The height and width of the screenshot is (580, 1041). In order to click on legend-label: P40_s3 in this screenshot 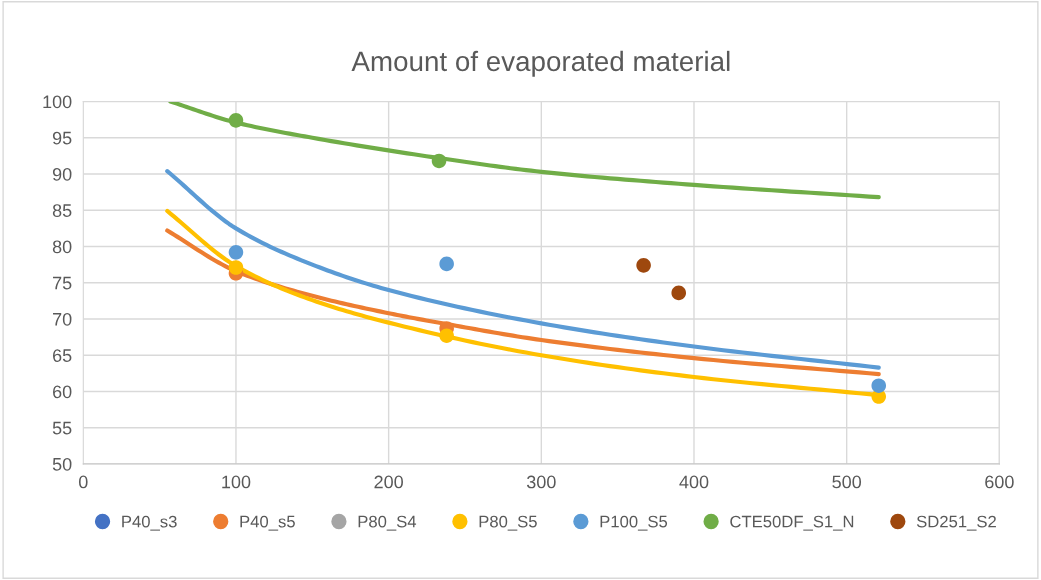, I will do `click(149, 523)`.